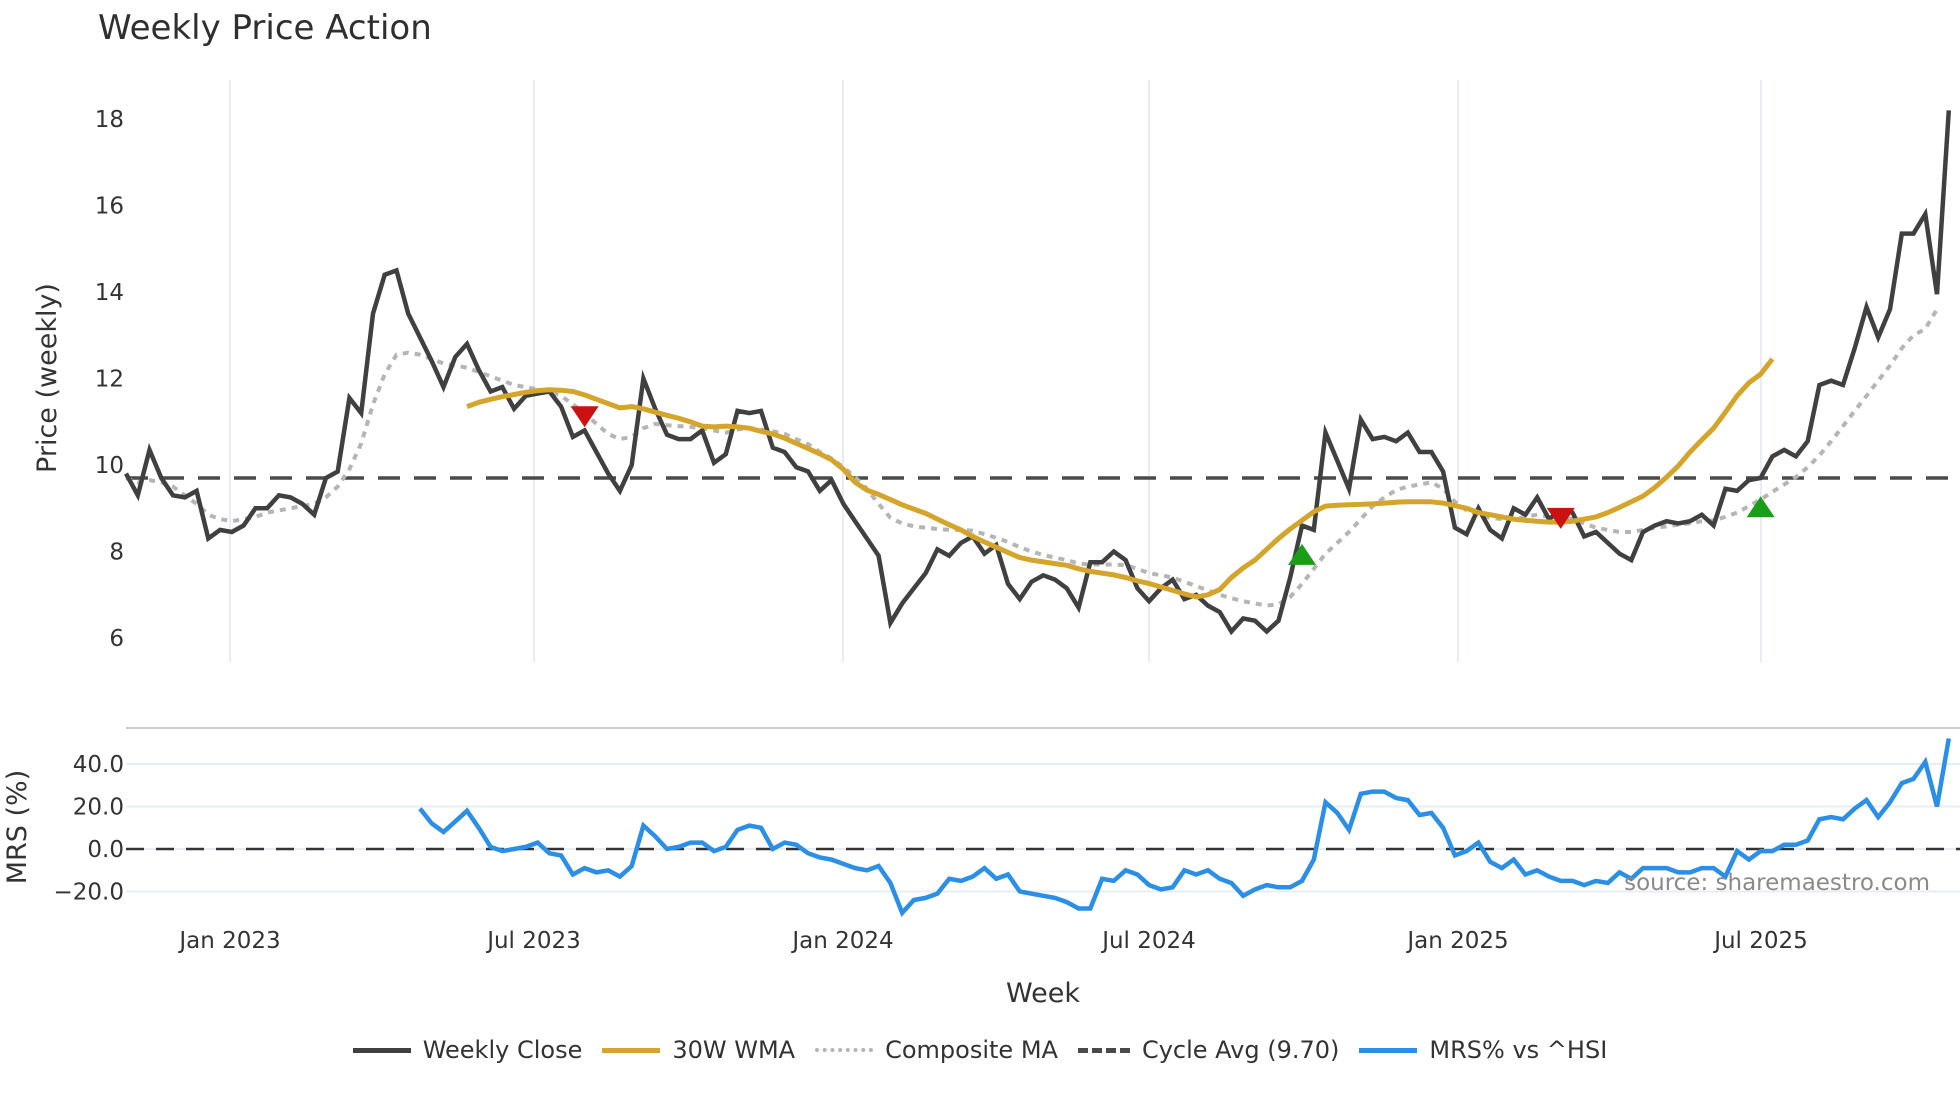  What do you see at coordinates (98, 765) in the screenshot?
I see `mrs-tick-label: 40.0` at bounding box center [98, 765].